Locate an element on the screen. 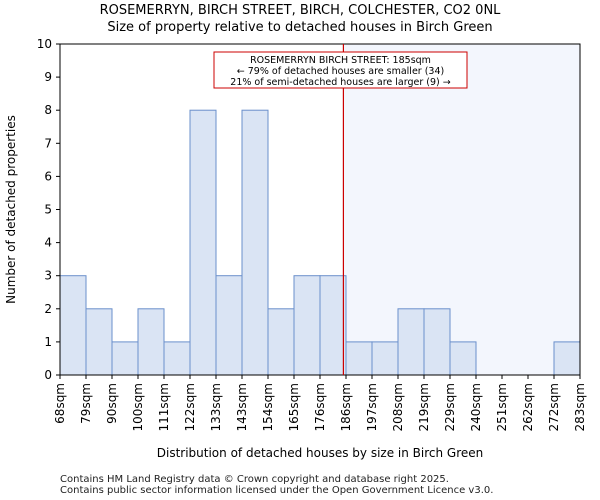  bar-219sqm is located at coordinates (437, 342).